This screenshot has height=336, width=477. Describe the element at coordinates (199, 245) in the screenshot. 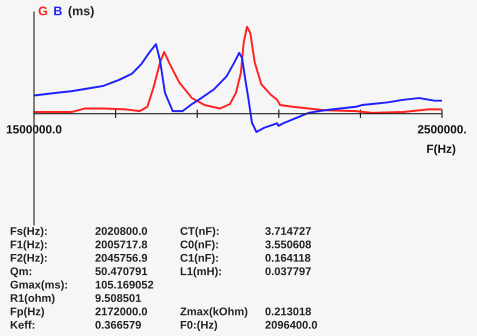

I see `text: C0(nF):` at that location.